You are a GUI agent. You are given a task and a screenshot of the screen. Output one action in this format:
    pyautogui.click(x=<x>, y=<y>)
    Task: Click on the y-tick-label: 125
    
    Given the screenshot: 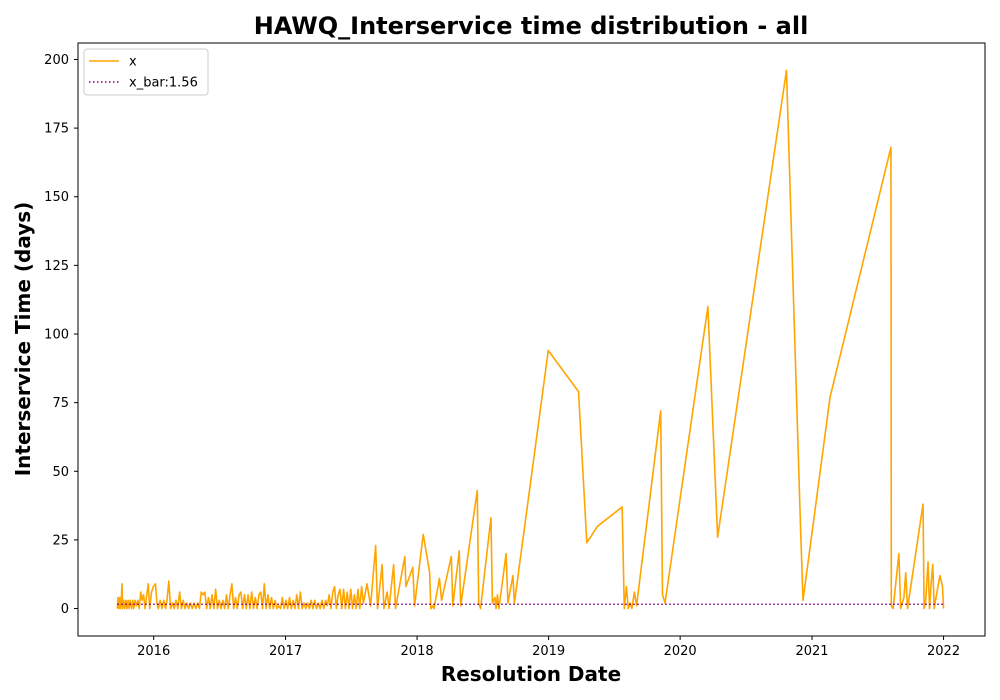 What is the action you would take?
    pyautogui.click(x=56, y=266)
    